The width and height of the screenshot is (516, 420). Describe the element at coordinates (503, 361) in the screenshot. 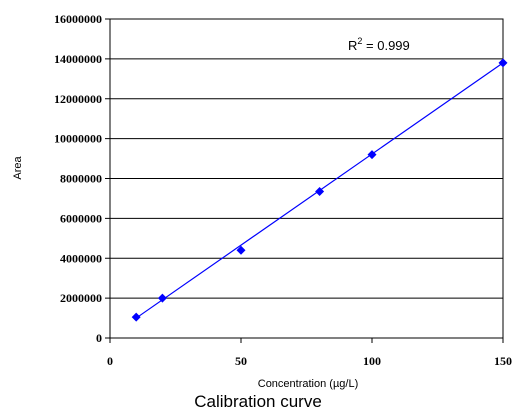

I see `x-tick-label: 150` at that location.